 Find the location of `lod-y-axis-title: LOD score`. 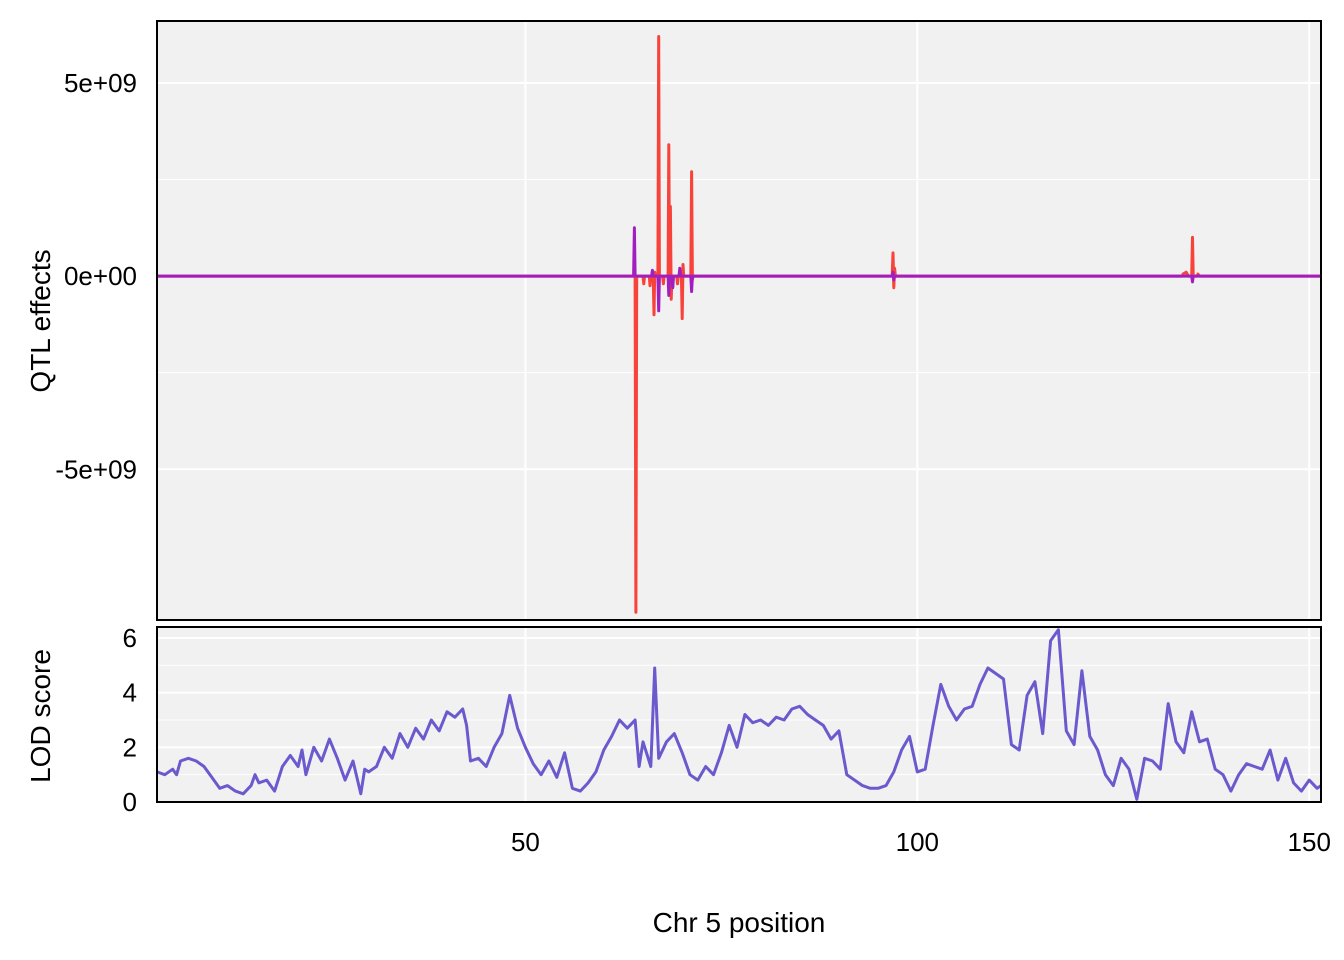

lod-y-axis-title: LOD score is located at coordinates (40, 716).